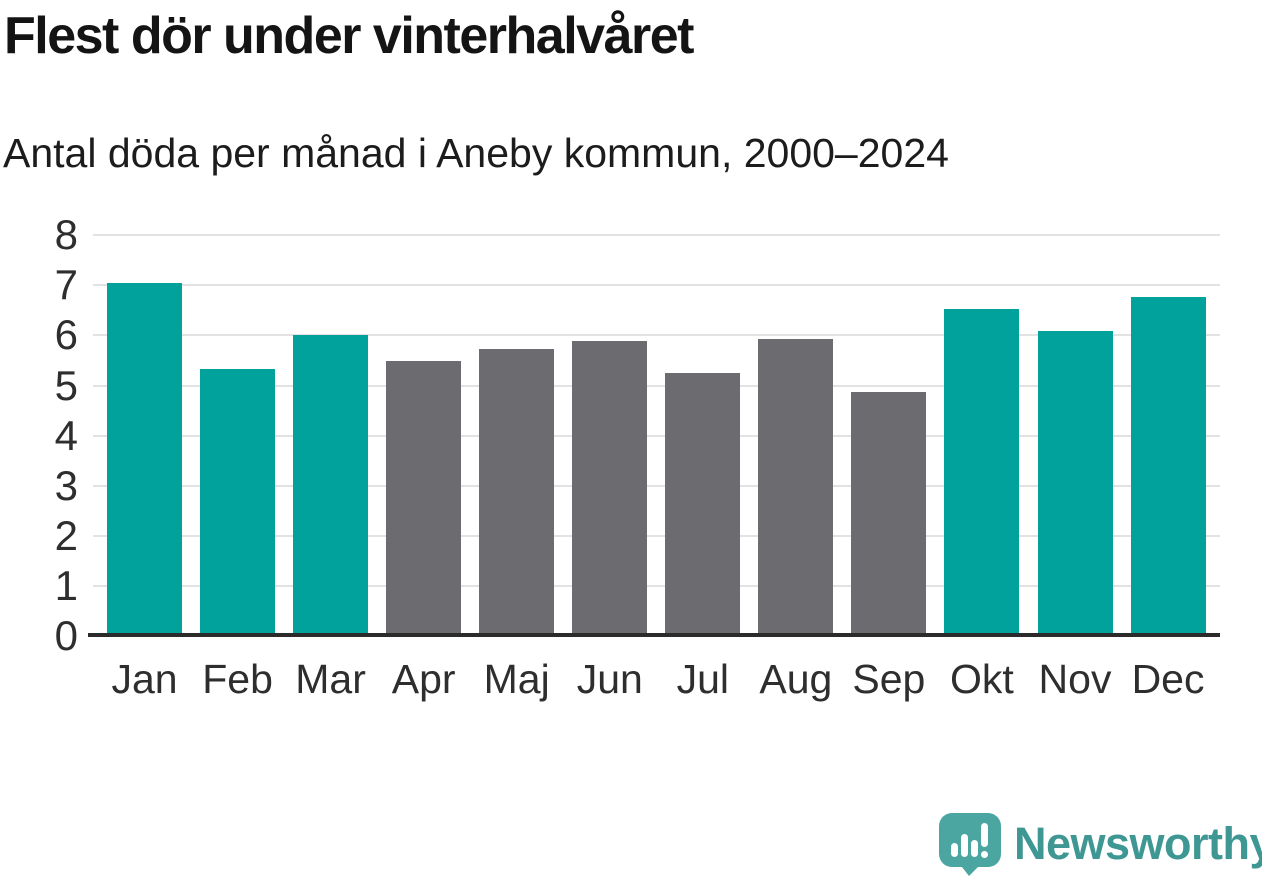  What do you see at coordinates (889, 679) in the screenshot?
I see `x-axis-label-sep: Sep` at bounding box center [889, 679].